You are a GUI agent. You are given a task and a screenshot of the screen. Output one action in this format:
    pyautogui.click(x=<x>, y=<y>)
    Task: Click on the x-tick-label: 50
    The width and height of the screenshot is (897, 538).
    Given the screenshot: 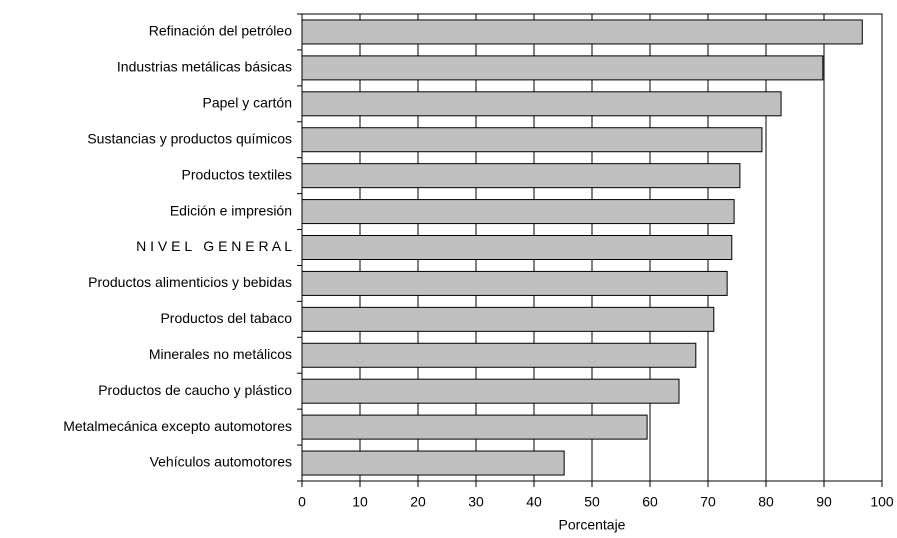 What is the action you would take?
    pyautogui.click(x=592, y=502)
    